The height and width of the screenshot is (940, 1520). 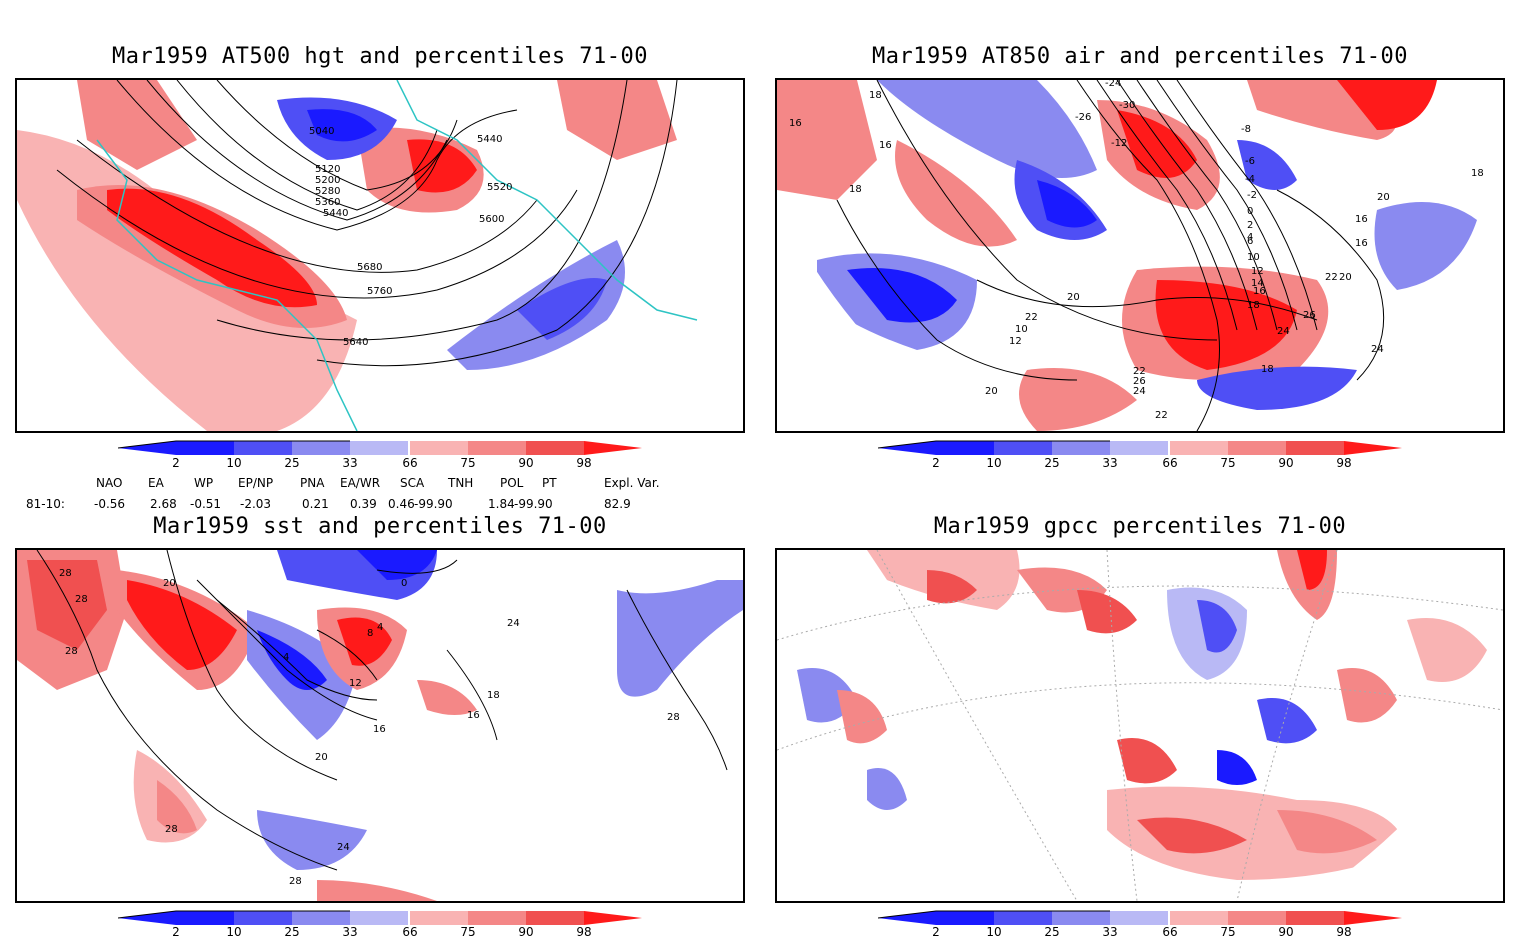 What do you see at coordinates (1250, 225) in the screenshot?
I see `contour-label: 2` at bounding box center [1250, 225].